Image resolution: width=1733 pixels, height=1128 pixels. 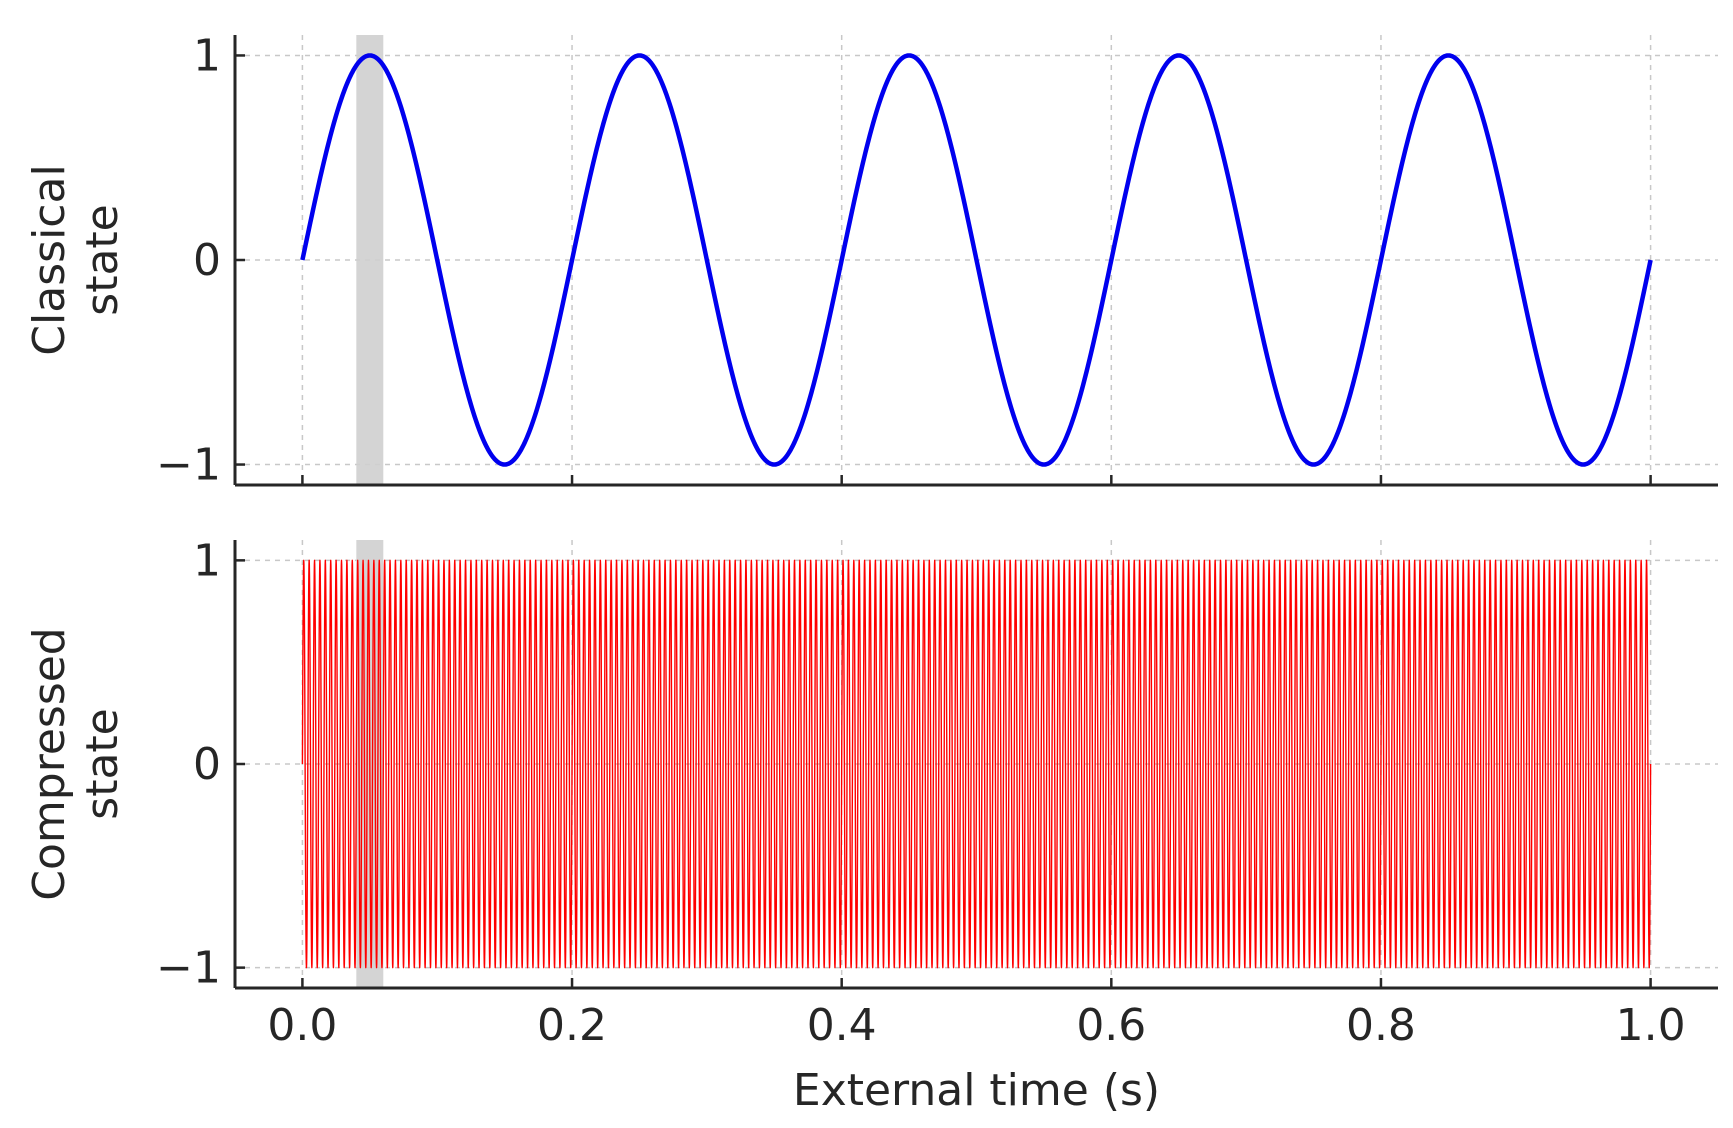 What do you see at coordinates (1111, 1025) in the screenshot?
I see `x-tick-label: 0.6` at bounding box center [1111, 1025].